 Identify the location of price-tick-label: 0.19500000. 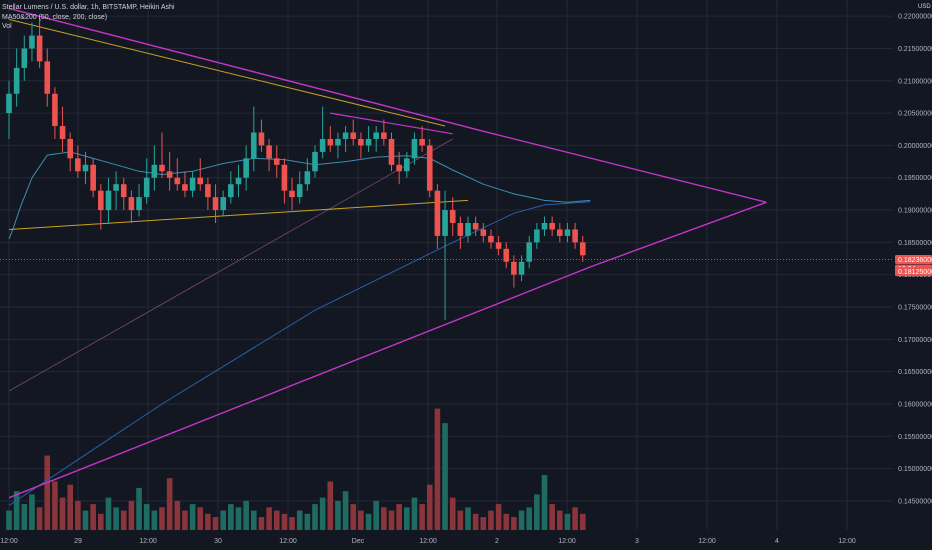
(915, 178).